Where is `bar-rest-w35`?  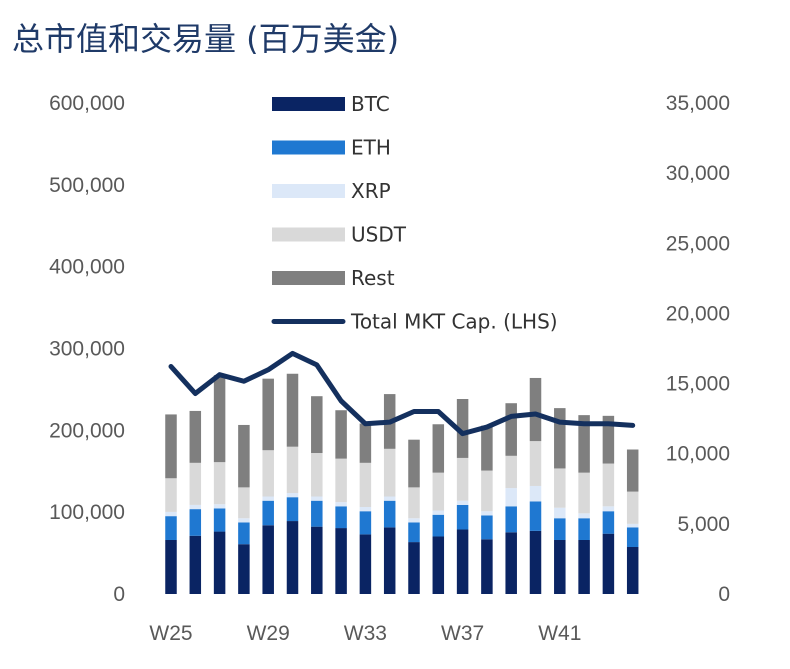
bar-rest-w35 is located at coordinates (414, 463).